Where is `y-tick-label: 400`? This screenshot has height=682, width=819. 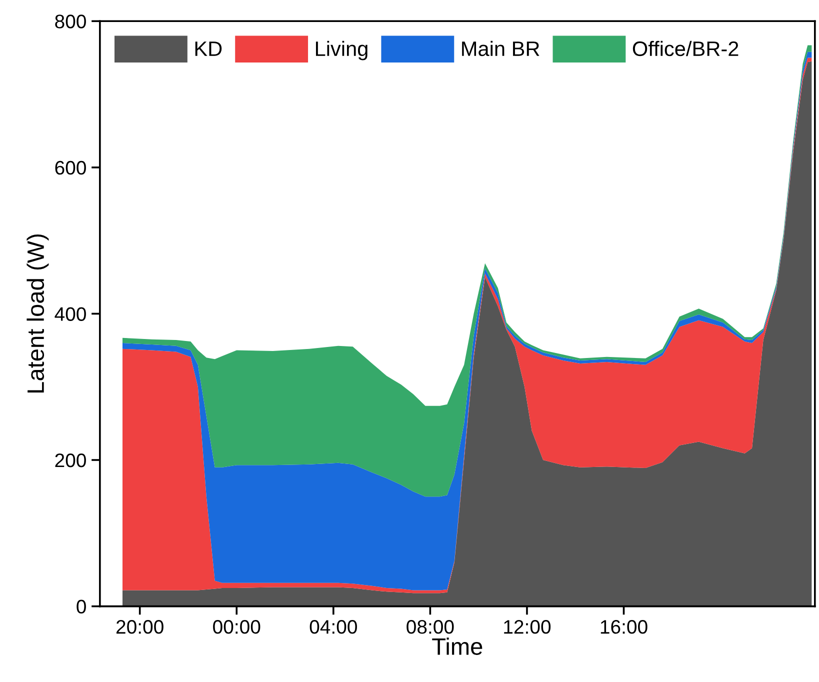
y-tick-label: 400 is located at coordinates (70, 314).